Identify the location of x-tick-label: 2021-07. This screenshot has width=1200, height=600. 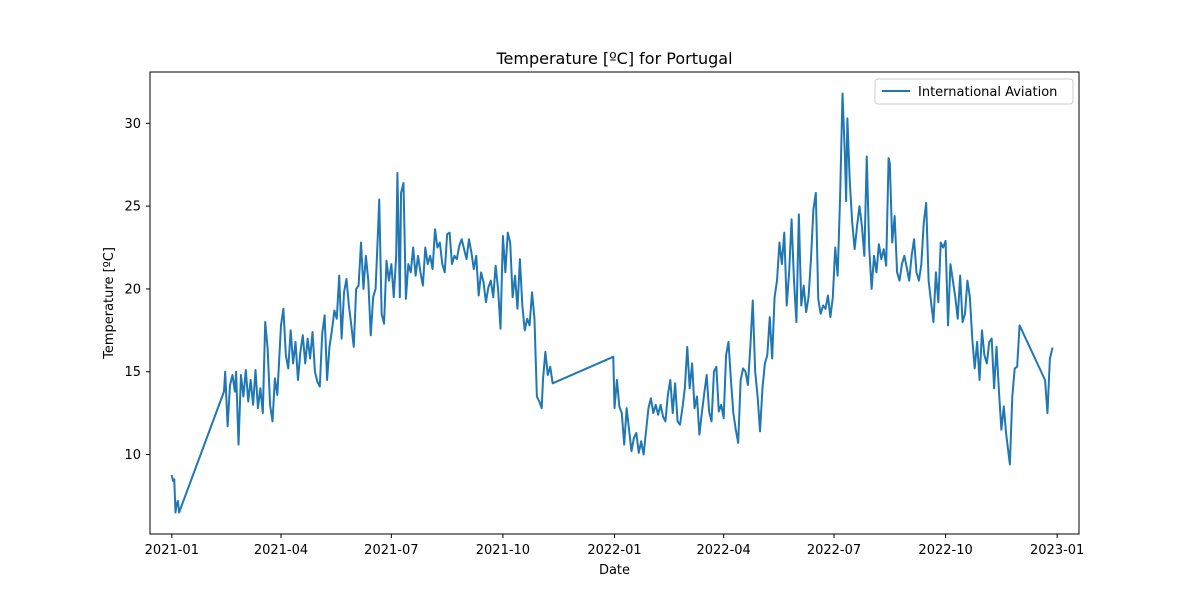
(391, 550).